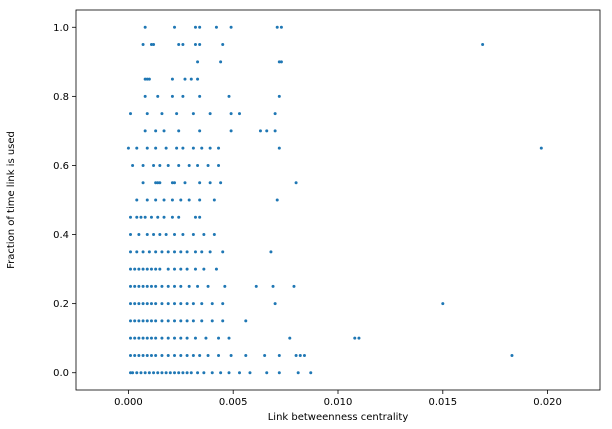  Describe the element at coordinates (61, 166) in the screenshot. I see `y-tick-label: 0.6` at that location.